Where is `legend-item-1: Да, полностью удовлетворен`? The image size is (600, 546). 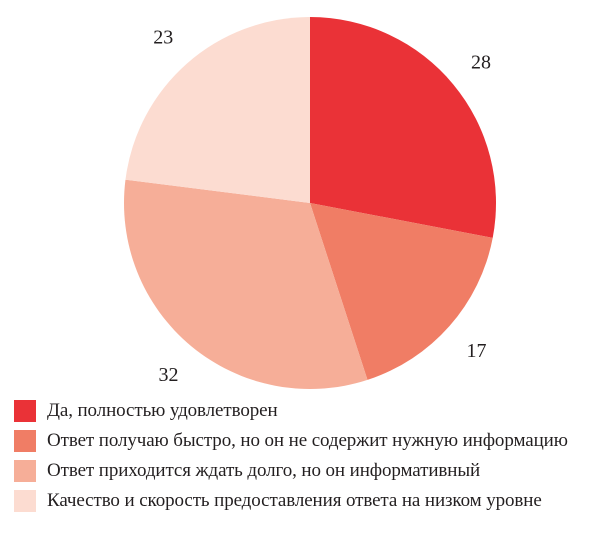 legend-item-1: Да, полностью удовлетворен is located at coordinates (304, 411).